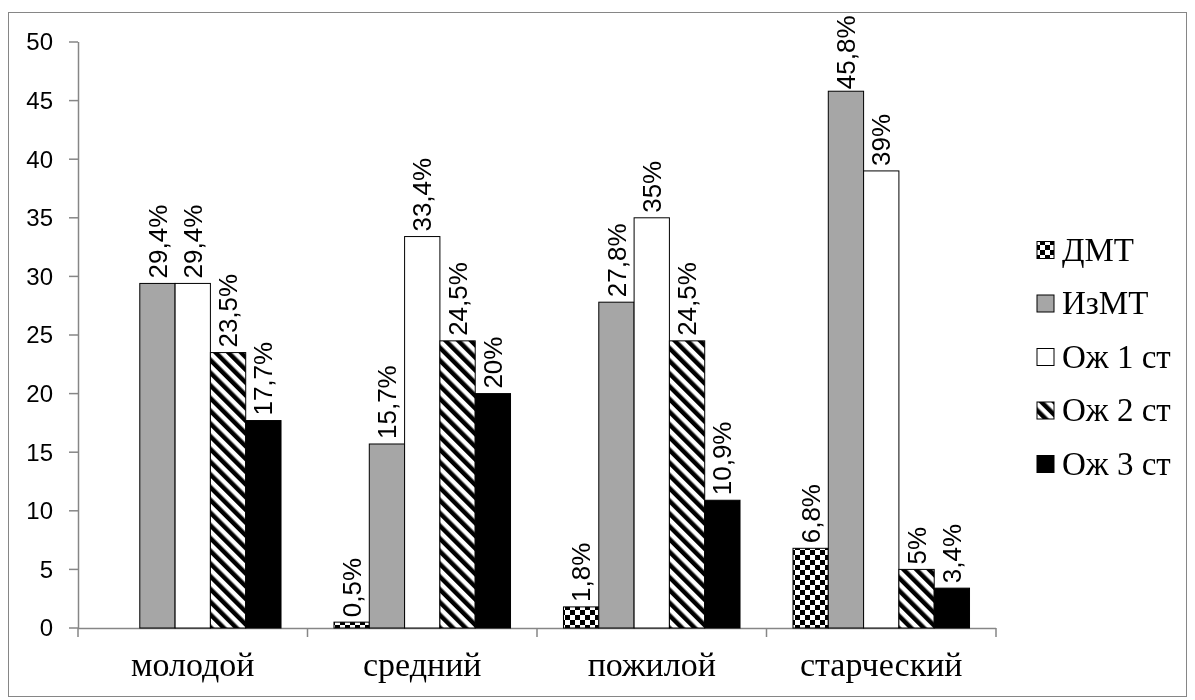 This screenshot has width=1195, height=700. I want to click on x-tick-label: средний, so click(422, 664).